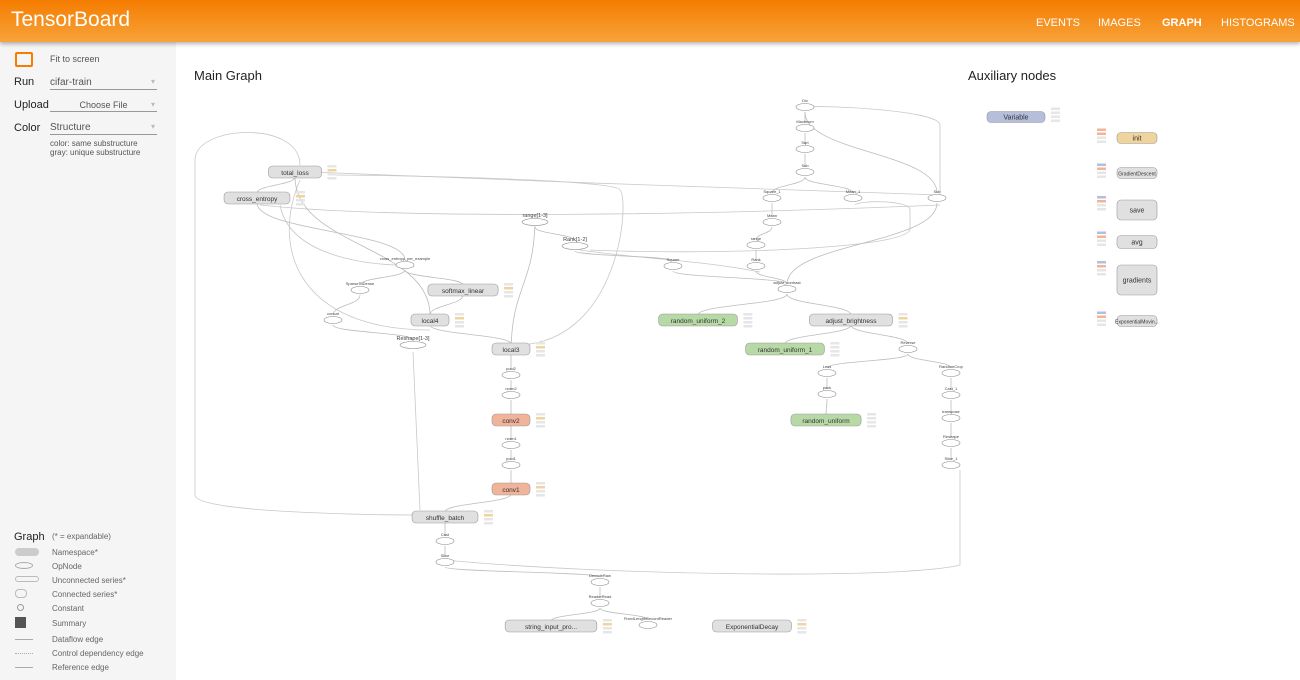 Image resolution: width=1300 pixels, height=680 pixels. I want to click on legend-title: Graph, so click(29, 537).